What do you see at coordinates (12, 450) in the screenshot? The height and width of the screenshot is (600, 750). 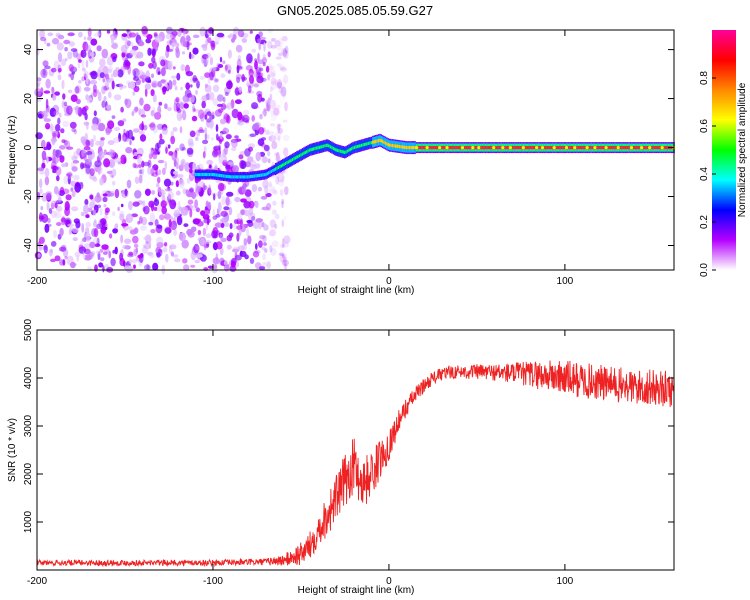 I see `snr-y-label: SNR (10 * v/v)` at bounding box center [12, 450].